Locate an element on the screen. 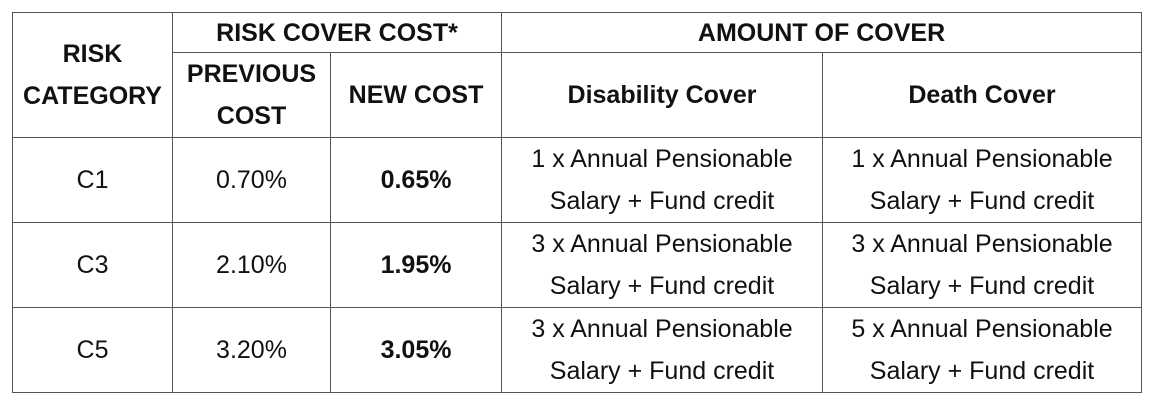  cell-previous-cost: 0.70% is located at coordinates (251, 180).